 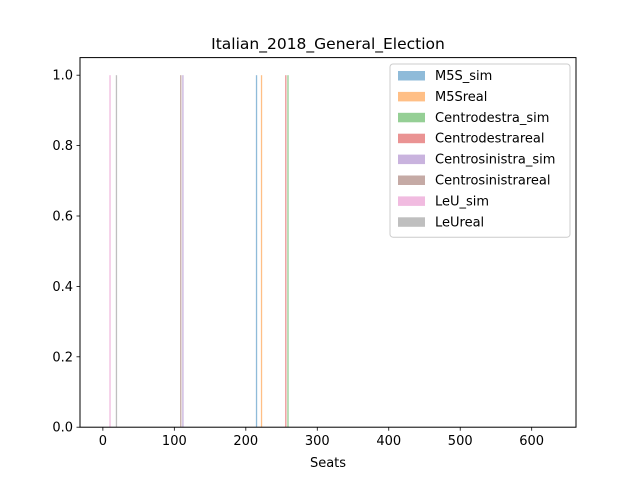 I want to click on legend-swatch-centrodestra-sim, so click(x=411, y=117).